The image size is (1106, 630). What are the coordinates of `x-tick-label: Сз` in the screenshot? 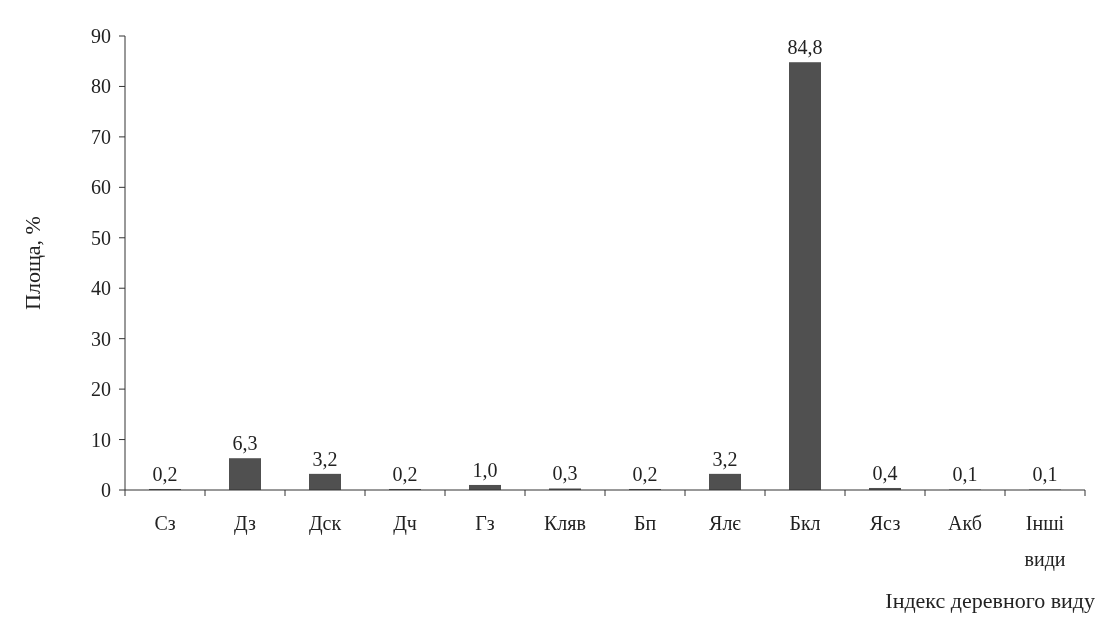 It's located at (165, 523).